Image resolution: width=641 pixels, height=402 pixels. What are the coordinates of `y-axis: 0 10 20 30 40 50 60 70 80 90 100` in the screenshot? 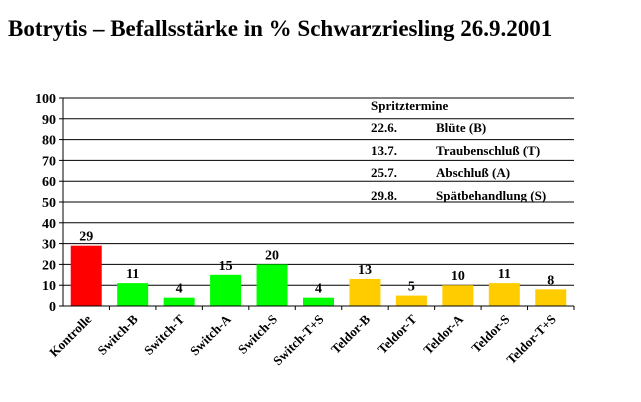 It's located at (49, 203).